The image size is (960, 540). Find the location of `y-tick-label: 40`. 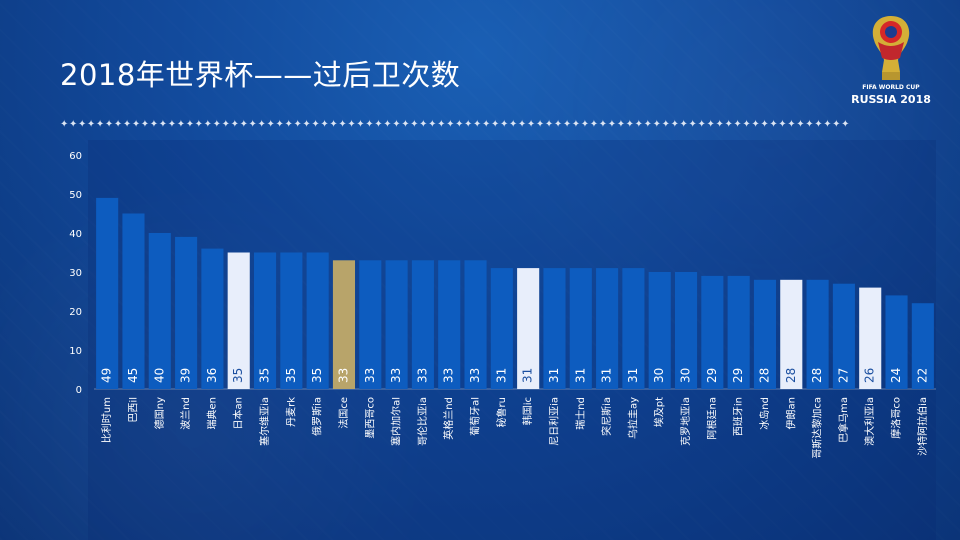

y-tick-label: 40 is located at coordinates (75, 234).